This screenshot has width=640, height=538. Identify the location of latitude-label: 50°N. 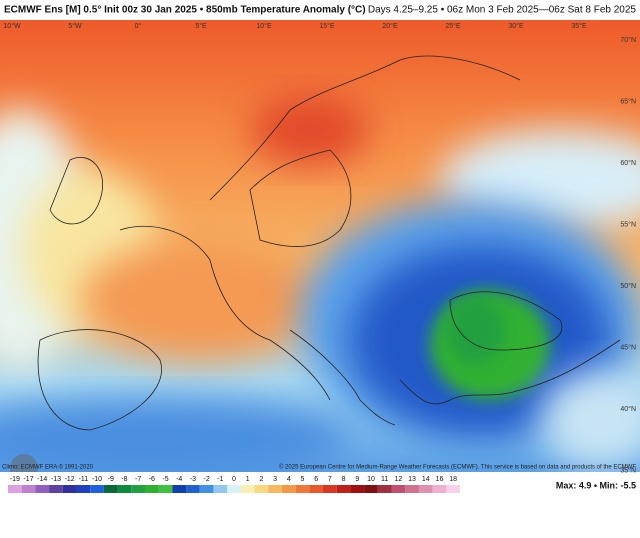
(628, 286).